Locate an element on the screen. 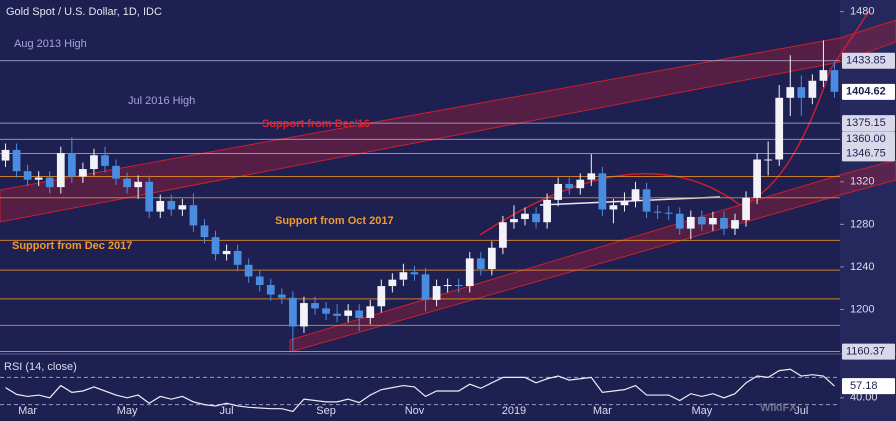 Image resolution: width=896 pixels, height=421 pixels. annotation: Support from Dec'16 is located at coordinates (316, 124).